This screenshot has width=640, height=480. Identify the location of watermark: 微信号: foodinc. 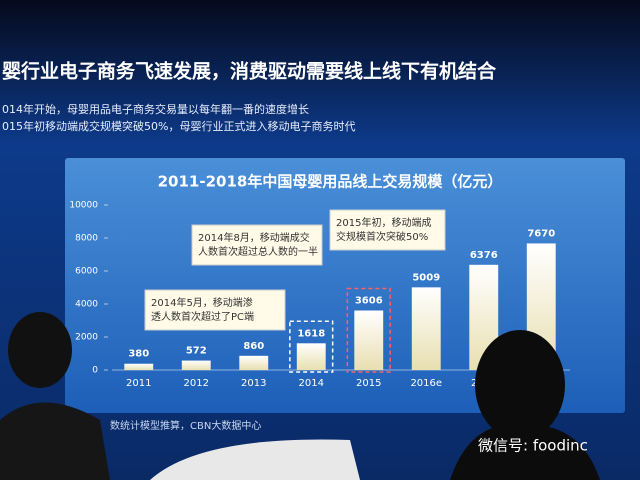
(533, 446).